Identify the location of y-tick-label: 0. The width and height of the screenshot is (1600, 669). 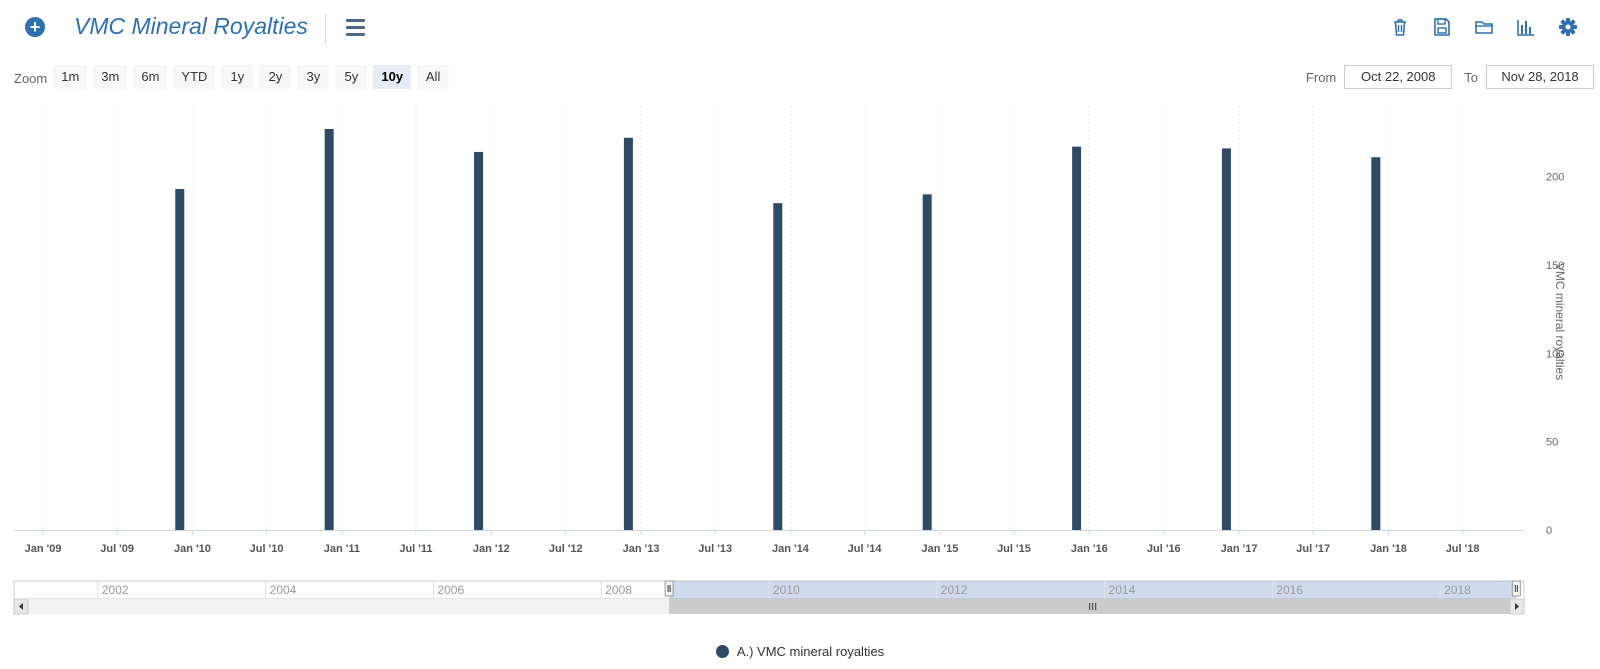
(1549, 531).